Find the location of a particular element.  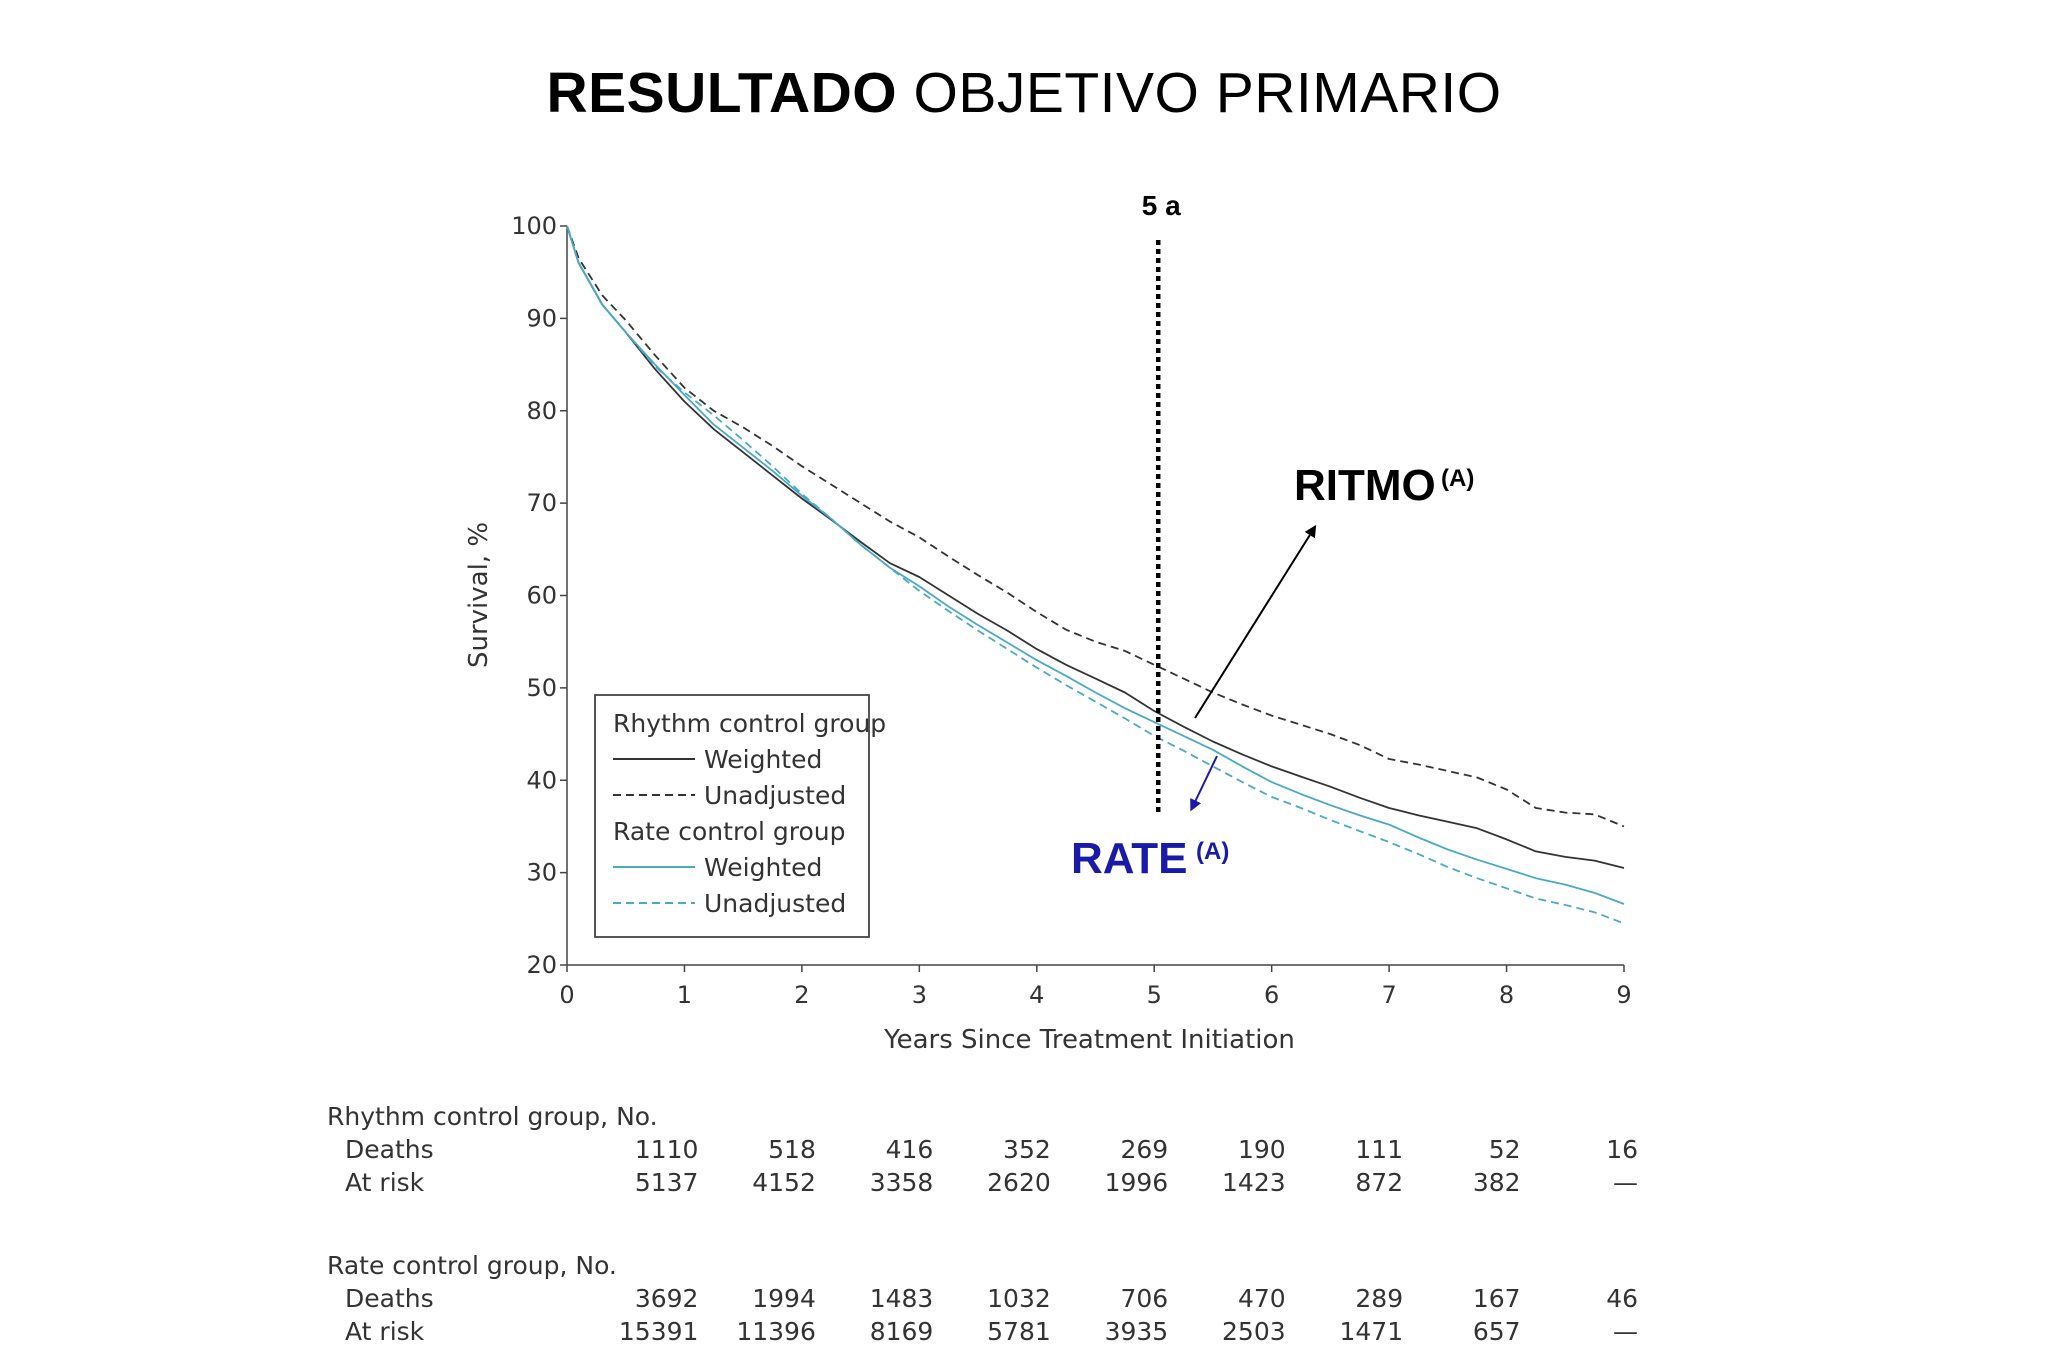

x-tick-label: 8 is located at coordinates (1506, 995).